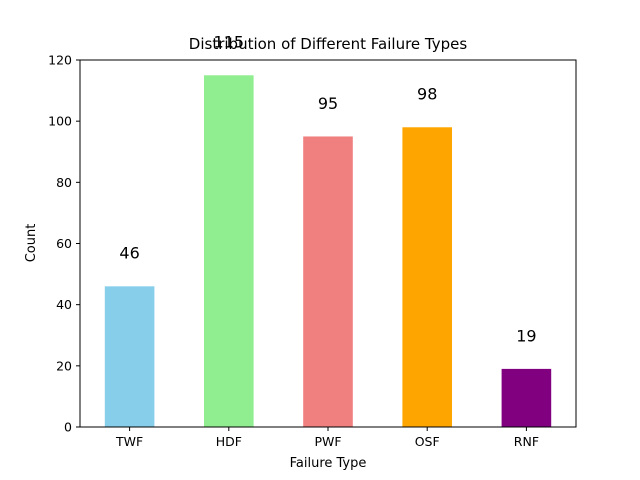 This screenshot has height=480, width=640. What do you see at coordinates (229, 441) in the screenshot?
I see `x-tick-label-hdf: HDF` at bounding box center [229, 441].